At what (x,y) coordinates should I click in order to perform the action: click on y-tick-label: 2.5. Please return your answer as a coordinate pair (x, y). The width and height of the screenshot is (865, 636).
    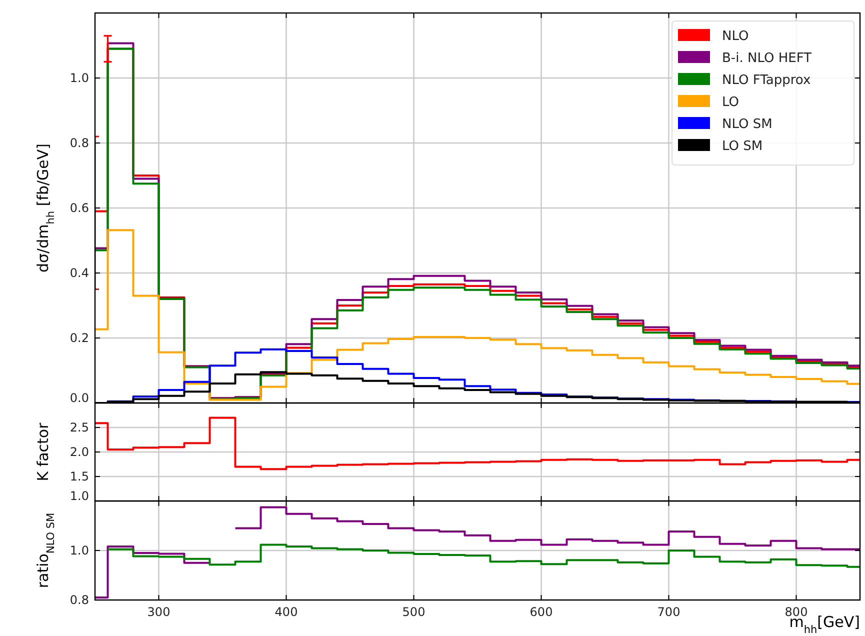
    Looking at the image, I should click on (79, 427).